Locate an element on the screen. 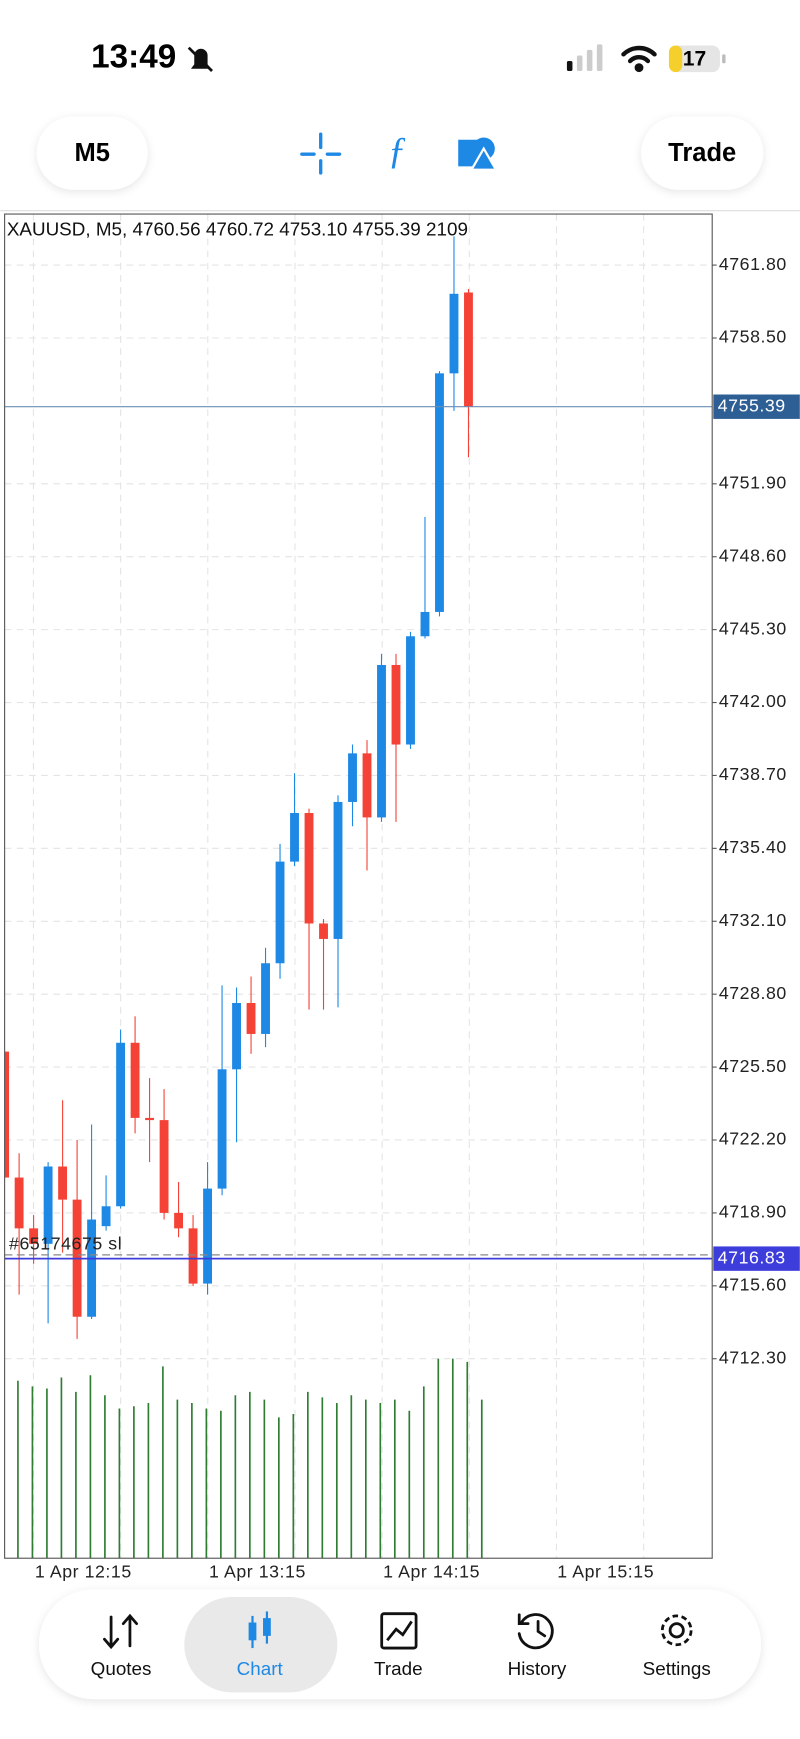 Image resolution: width=800 pixels, height=1739 pixels. header-low: 4753.10 is located at coordinates (313, 229).